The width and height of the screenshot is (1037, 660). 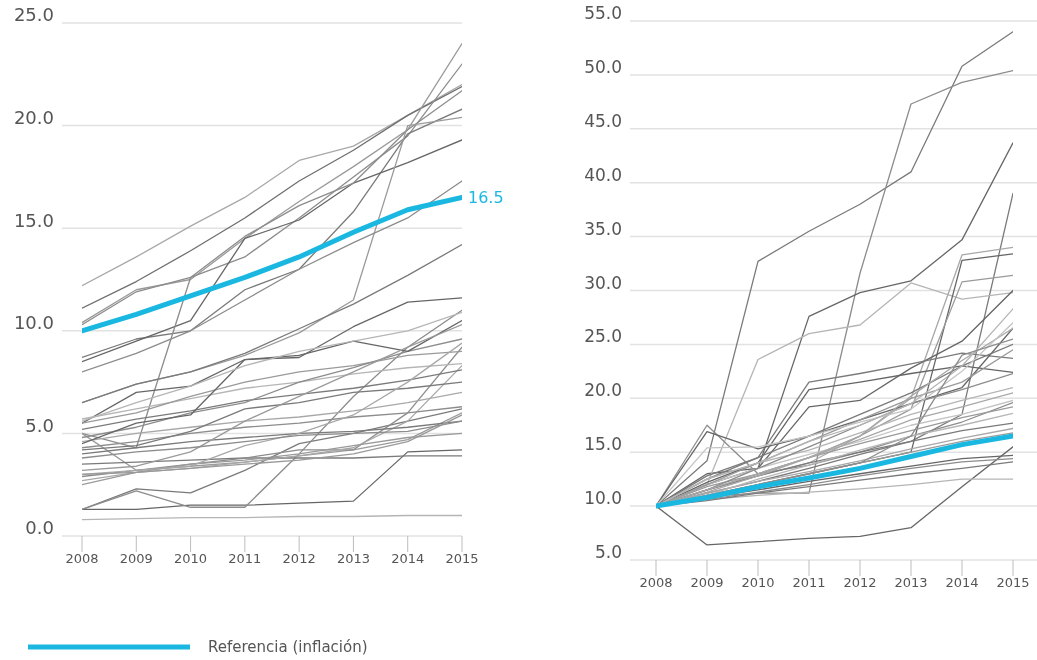 I want to click on y-tick-label: 45.0, so click(x=603, y=120).